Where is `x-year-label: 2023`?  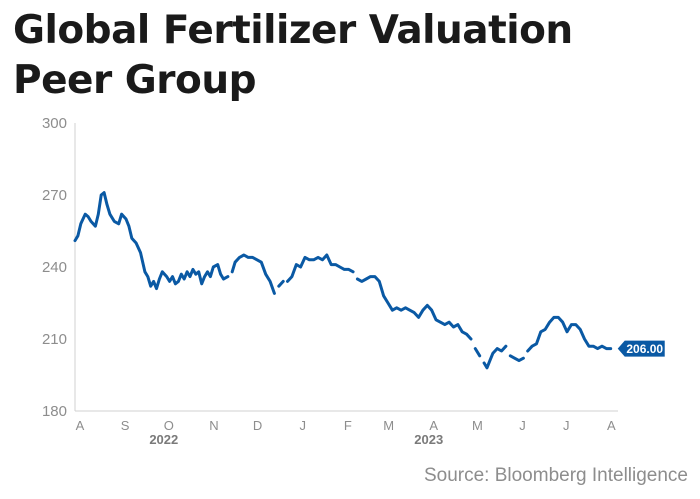 x-year-label: 2023 is located at coordinates (428, 439).